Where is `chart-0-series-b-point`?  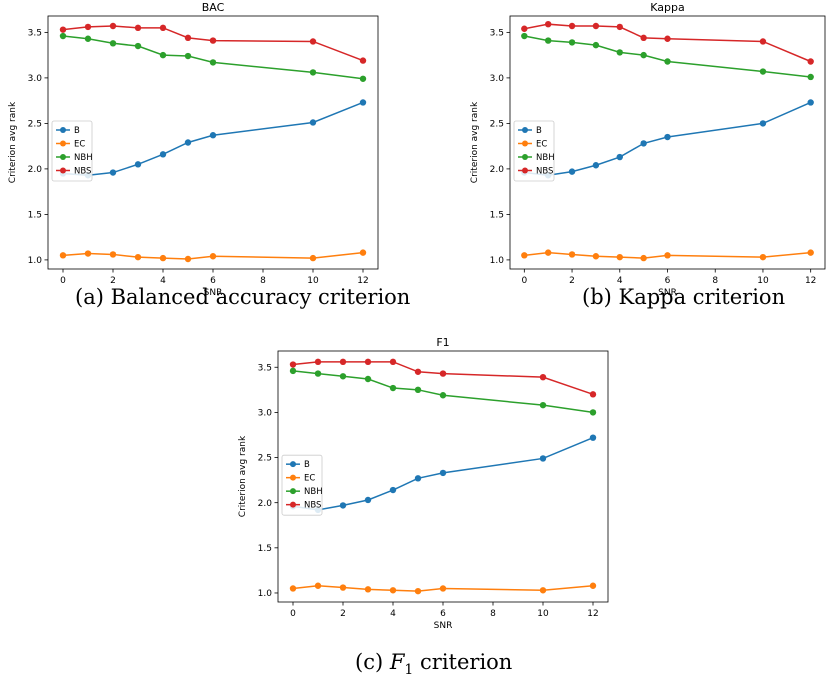 chart-0-series-b-point is located at coordinates (113, 172).